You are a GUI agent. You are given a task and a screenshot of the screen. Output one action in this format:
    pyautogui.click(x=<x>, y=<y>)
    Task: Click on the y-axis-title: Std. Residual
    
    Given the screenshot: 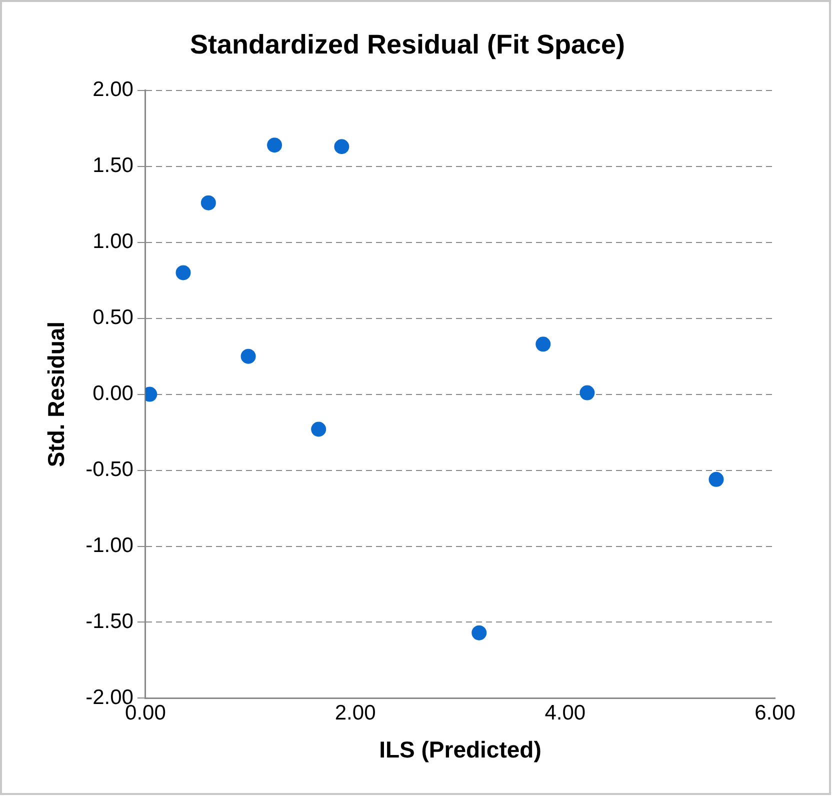 What is the action you would take?
    pyautogui.click(x=56, y=394)
    